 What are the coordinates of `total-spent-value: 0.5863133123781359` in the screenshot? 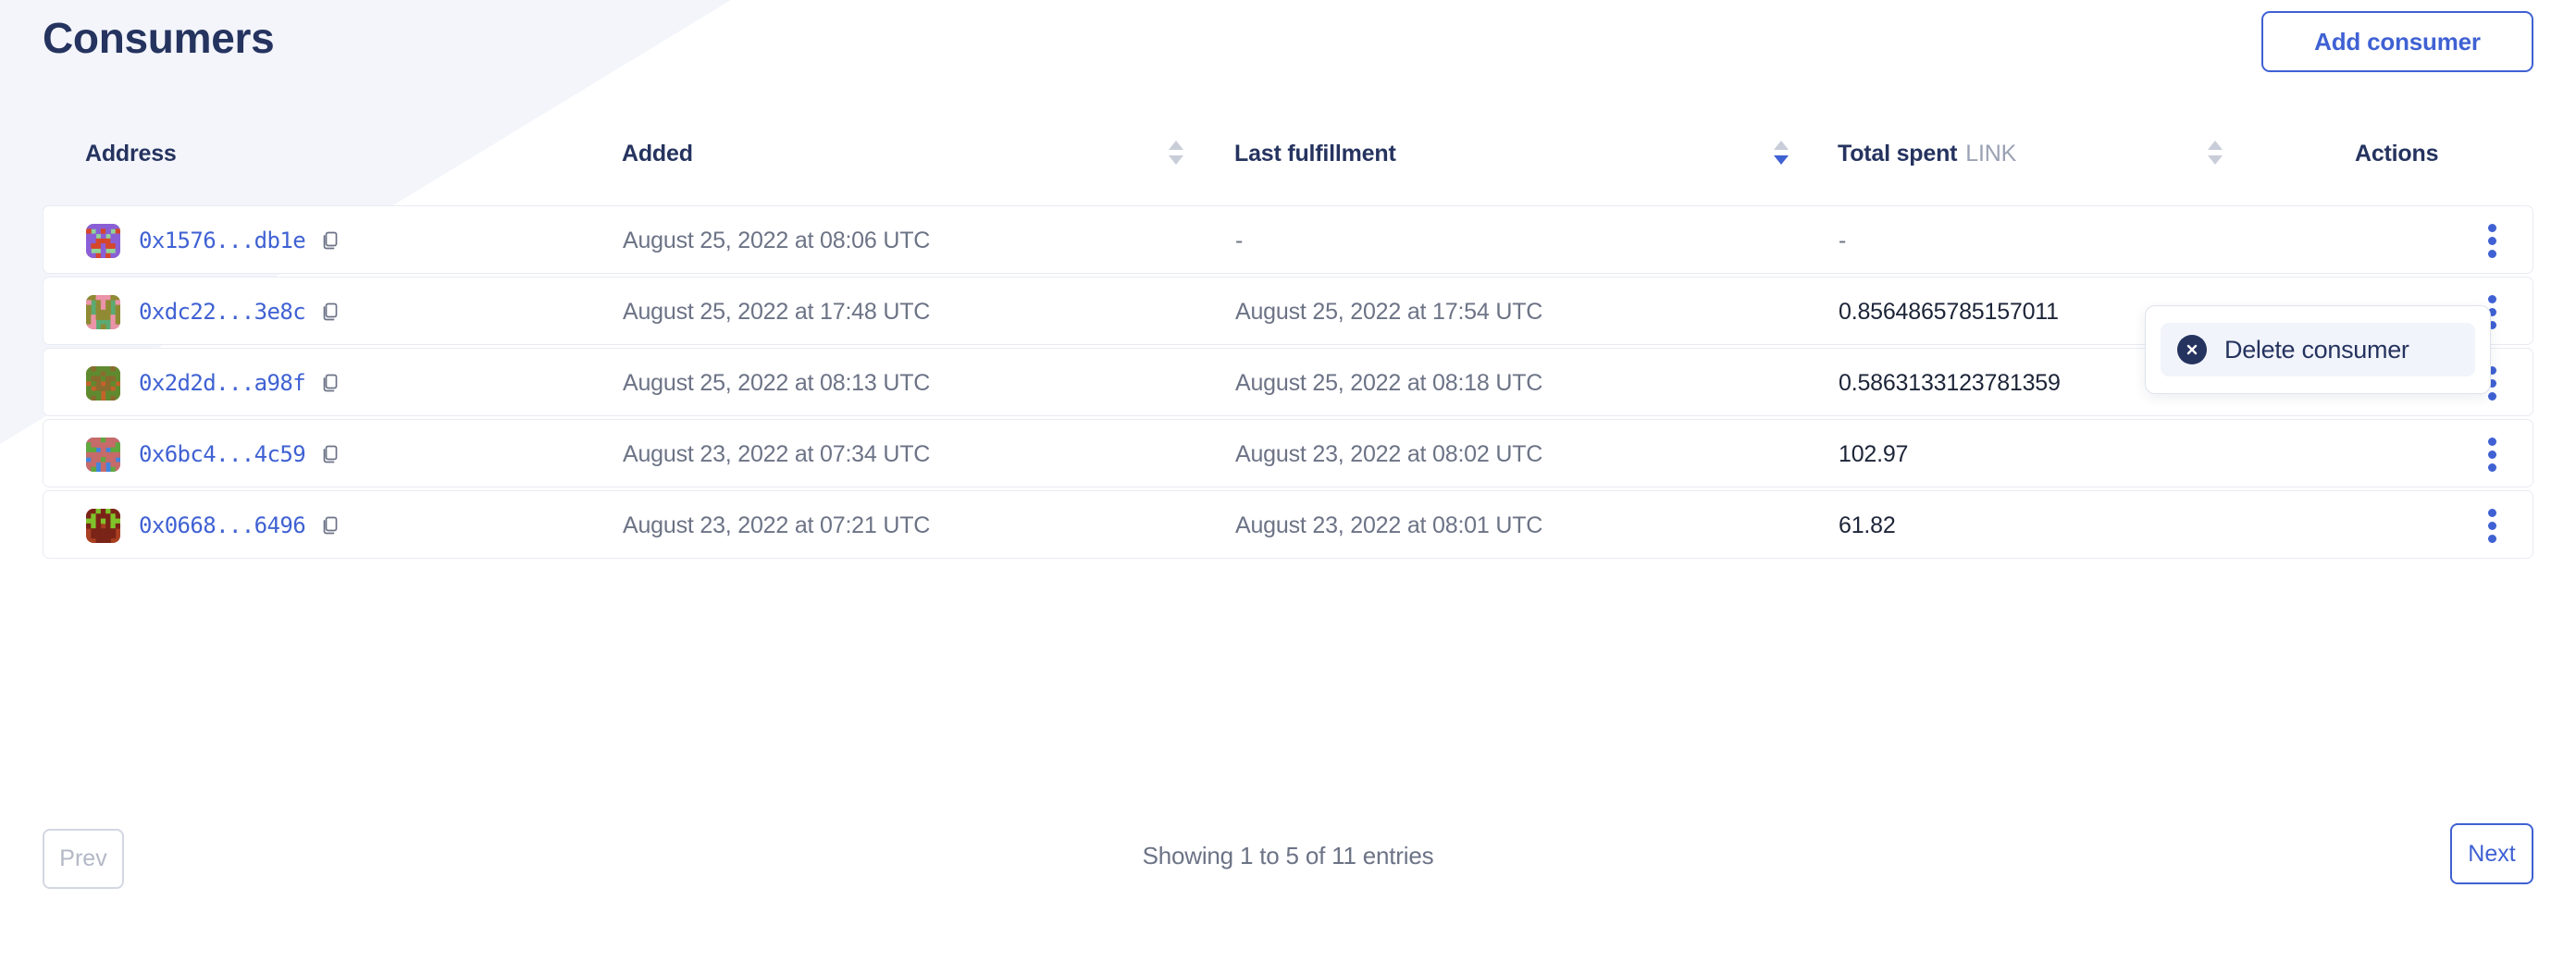 It's located at (1950, 383).